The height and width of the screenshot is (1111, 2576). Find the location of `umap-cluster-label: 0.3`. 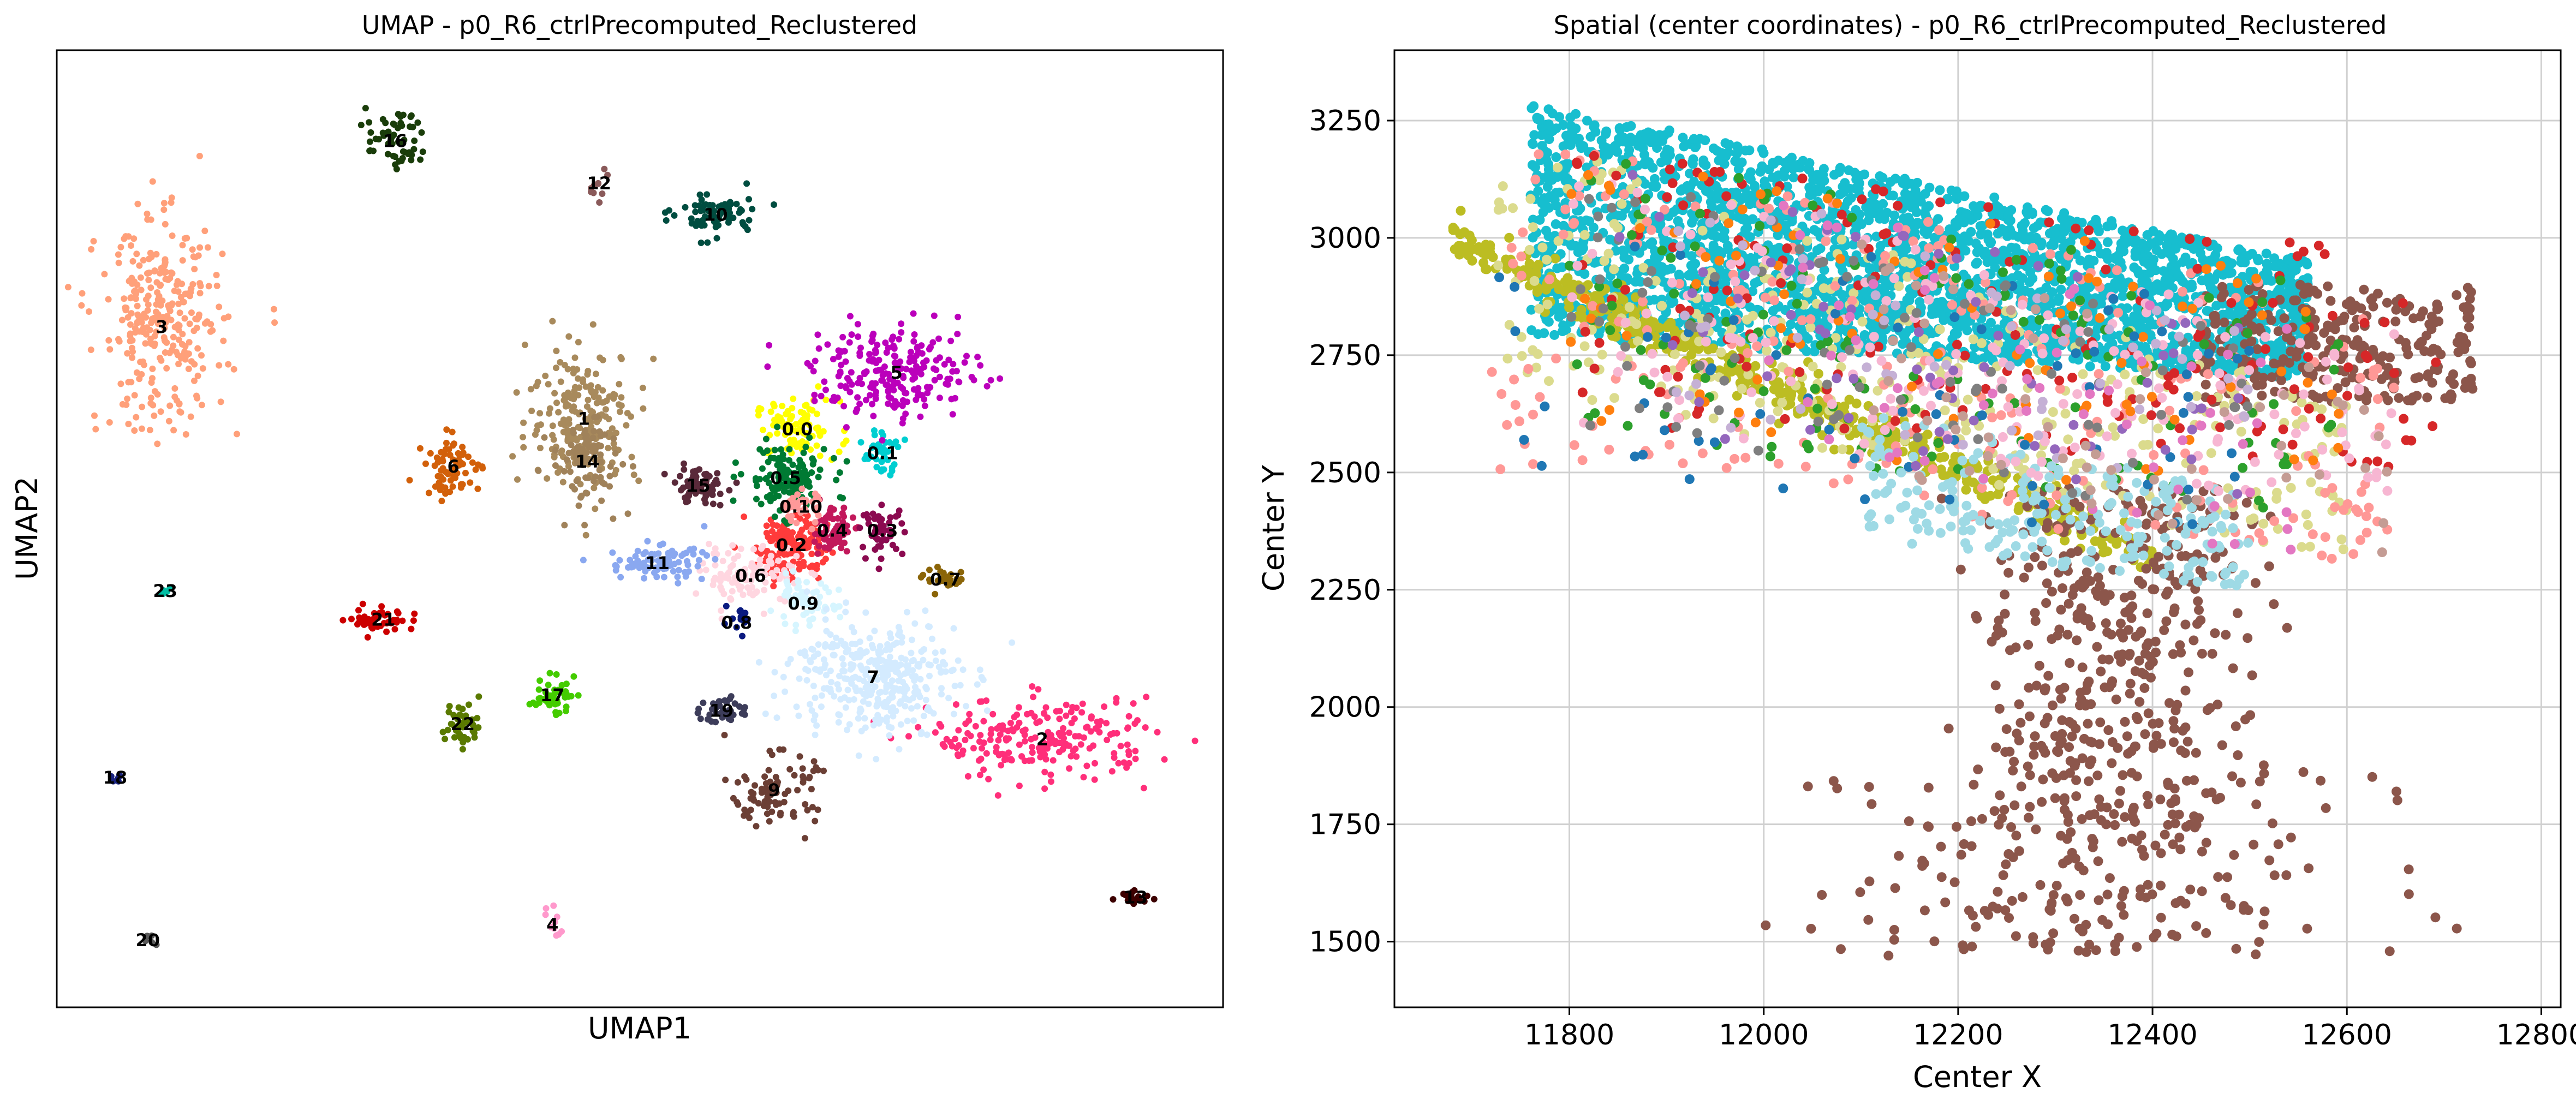

umap-cluster-label: 0.3 is located at coordinates (882, 531).